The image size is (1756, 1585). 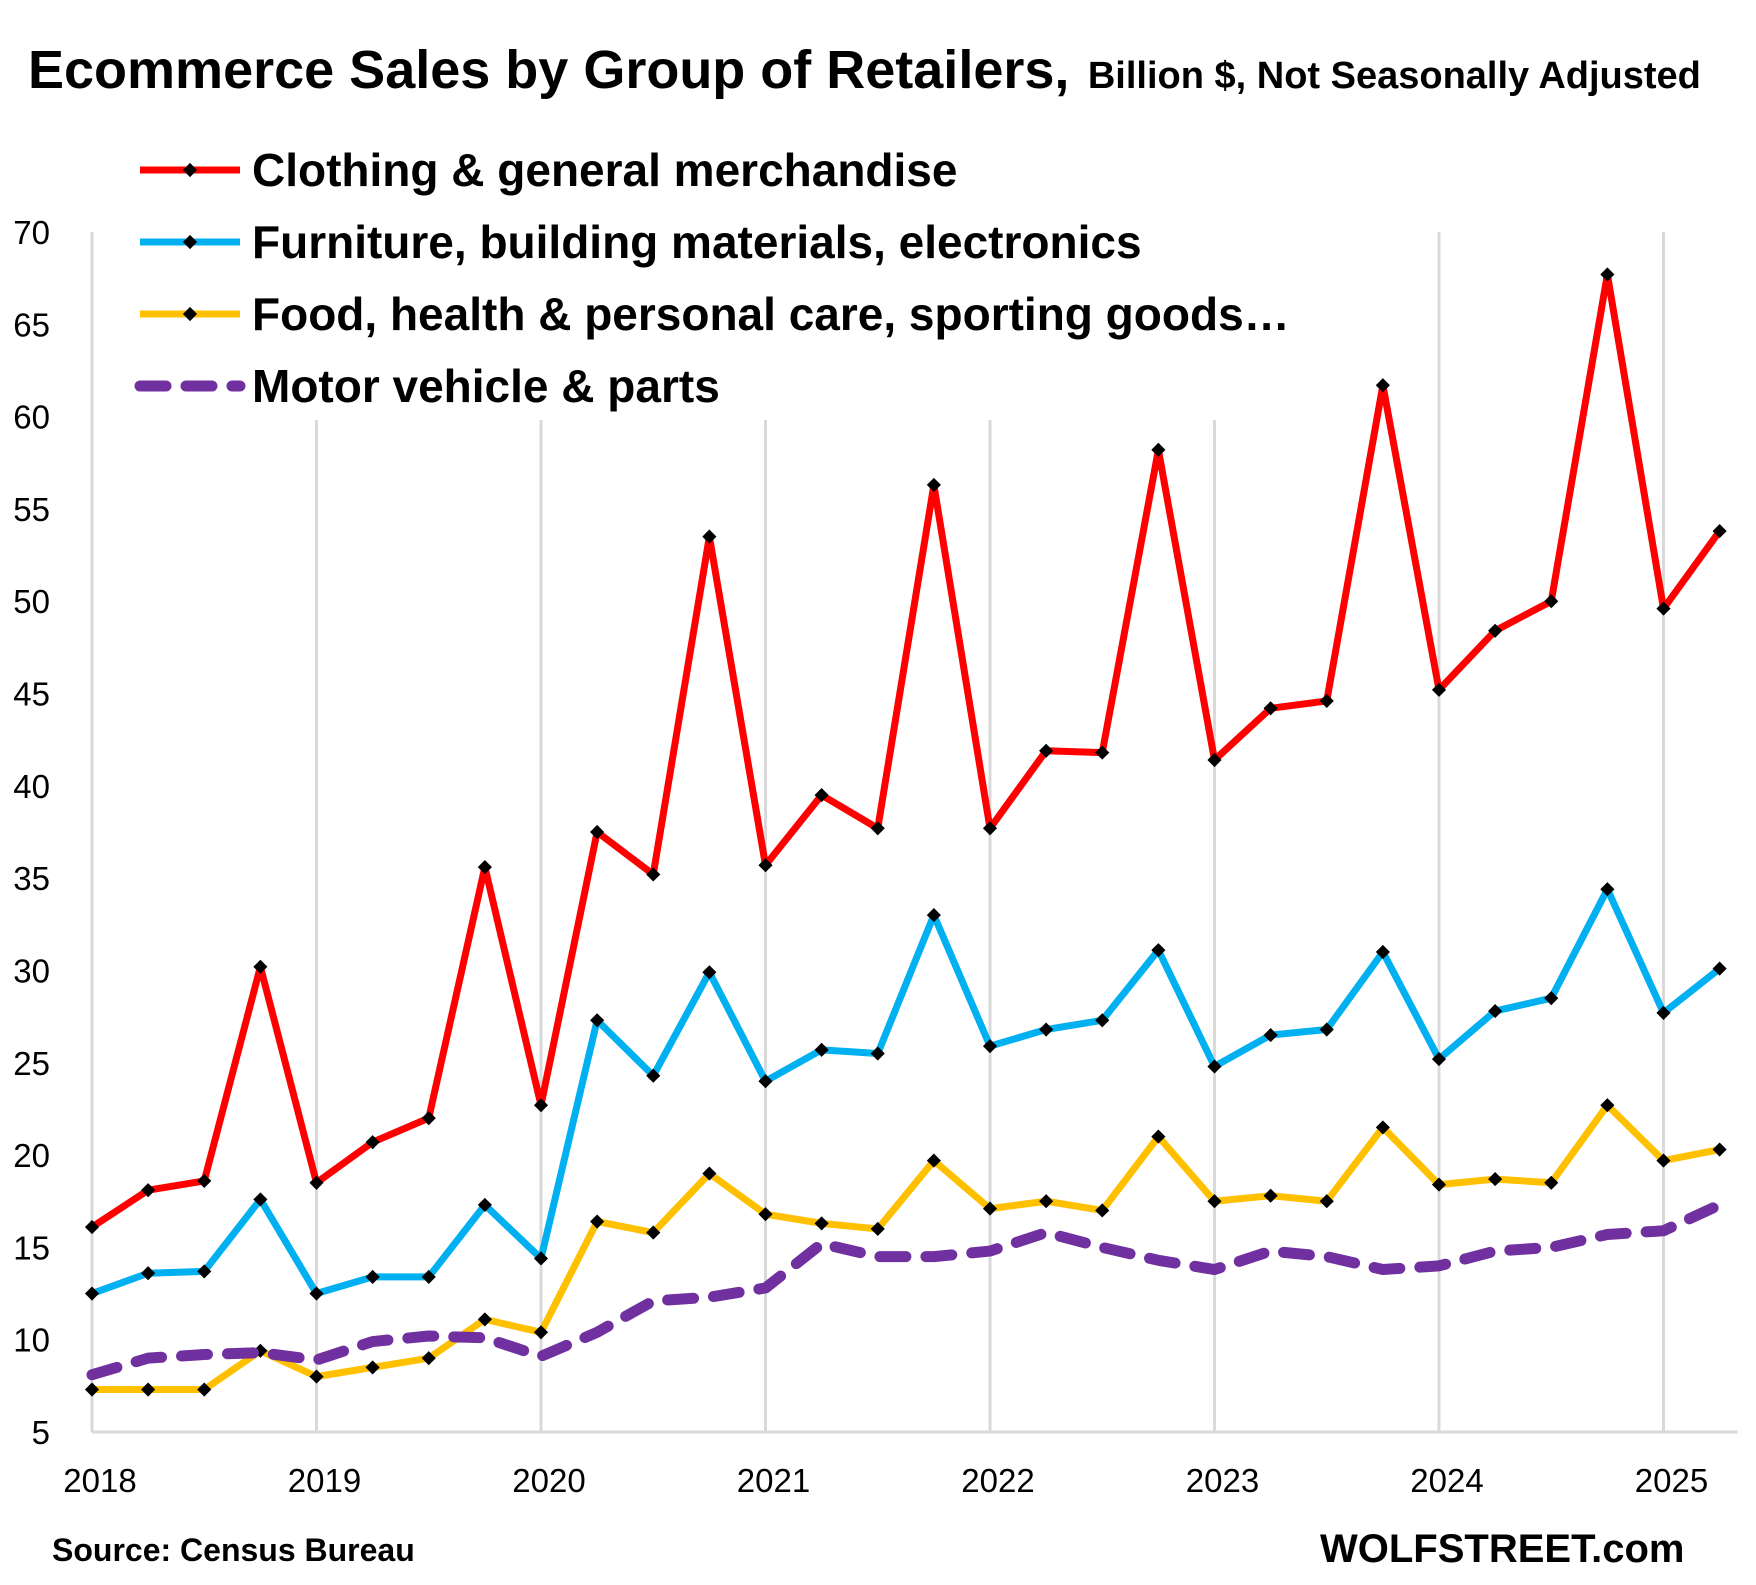 I want to click on chart-subtitle: Billion $, Not Seasonally Adjusted, so click(x=1394, y=76).